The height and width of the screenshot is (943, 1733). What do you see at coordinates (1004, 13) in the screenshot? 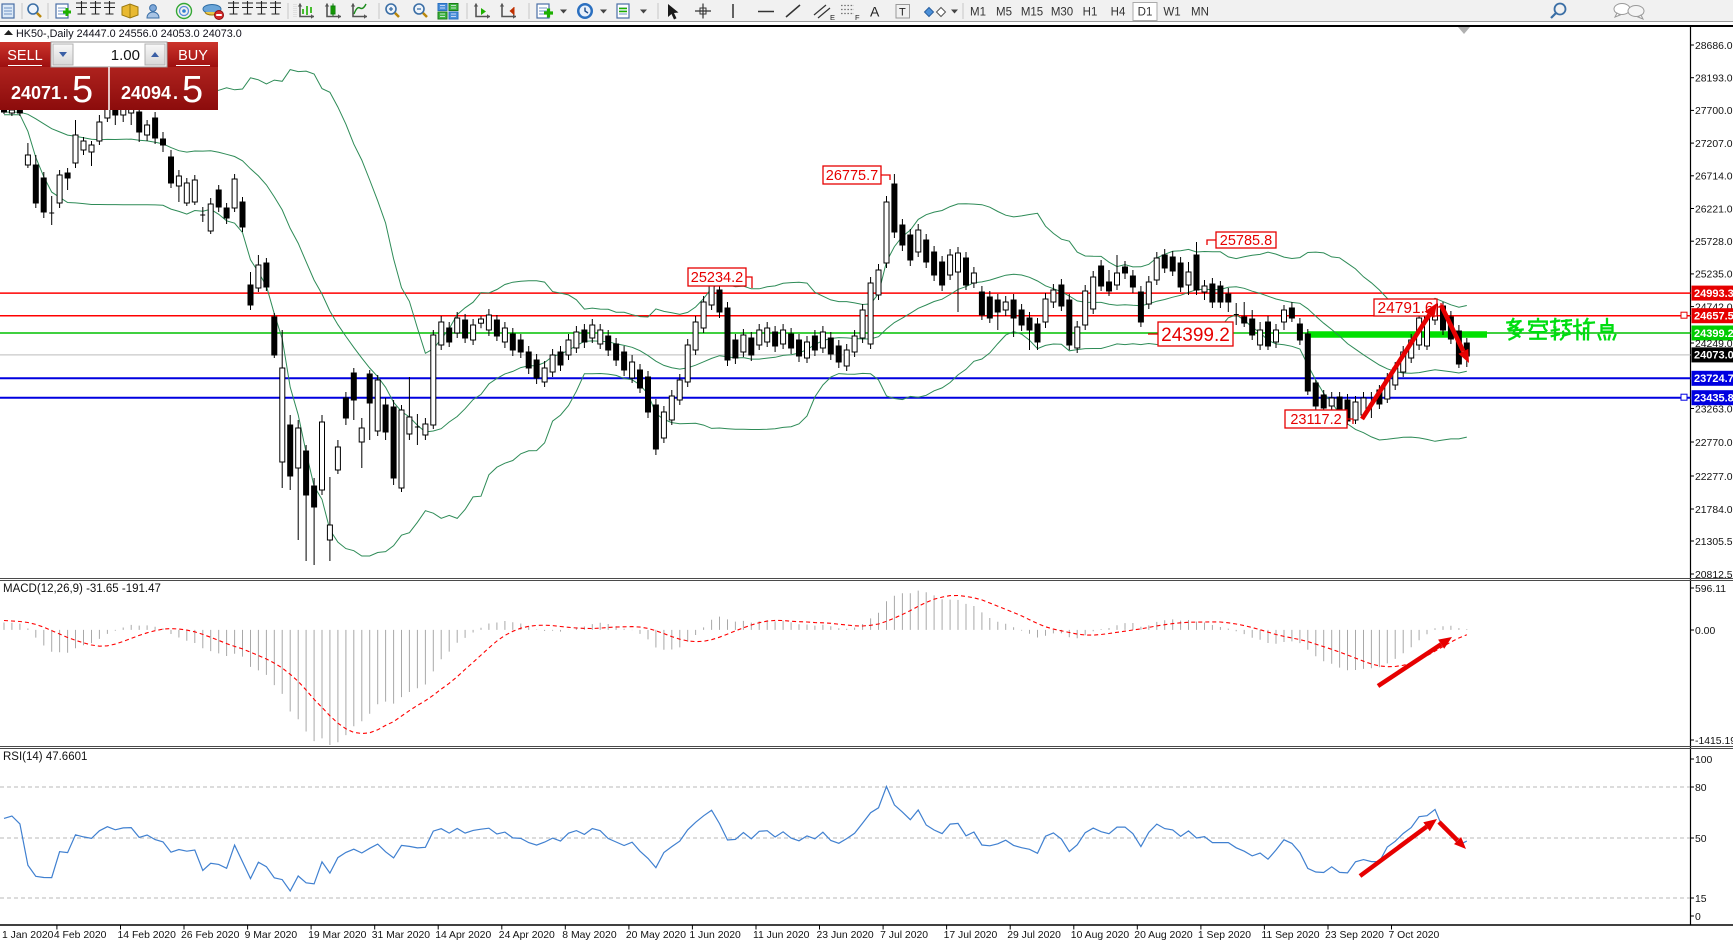
I see `svg-text: M5` at bounding box center [1004, 13].